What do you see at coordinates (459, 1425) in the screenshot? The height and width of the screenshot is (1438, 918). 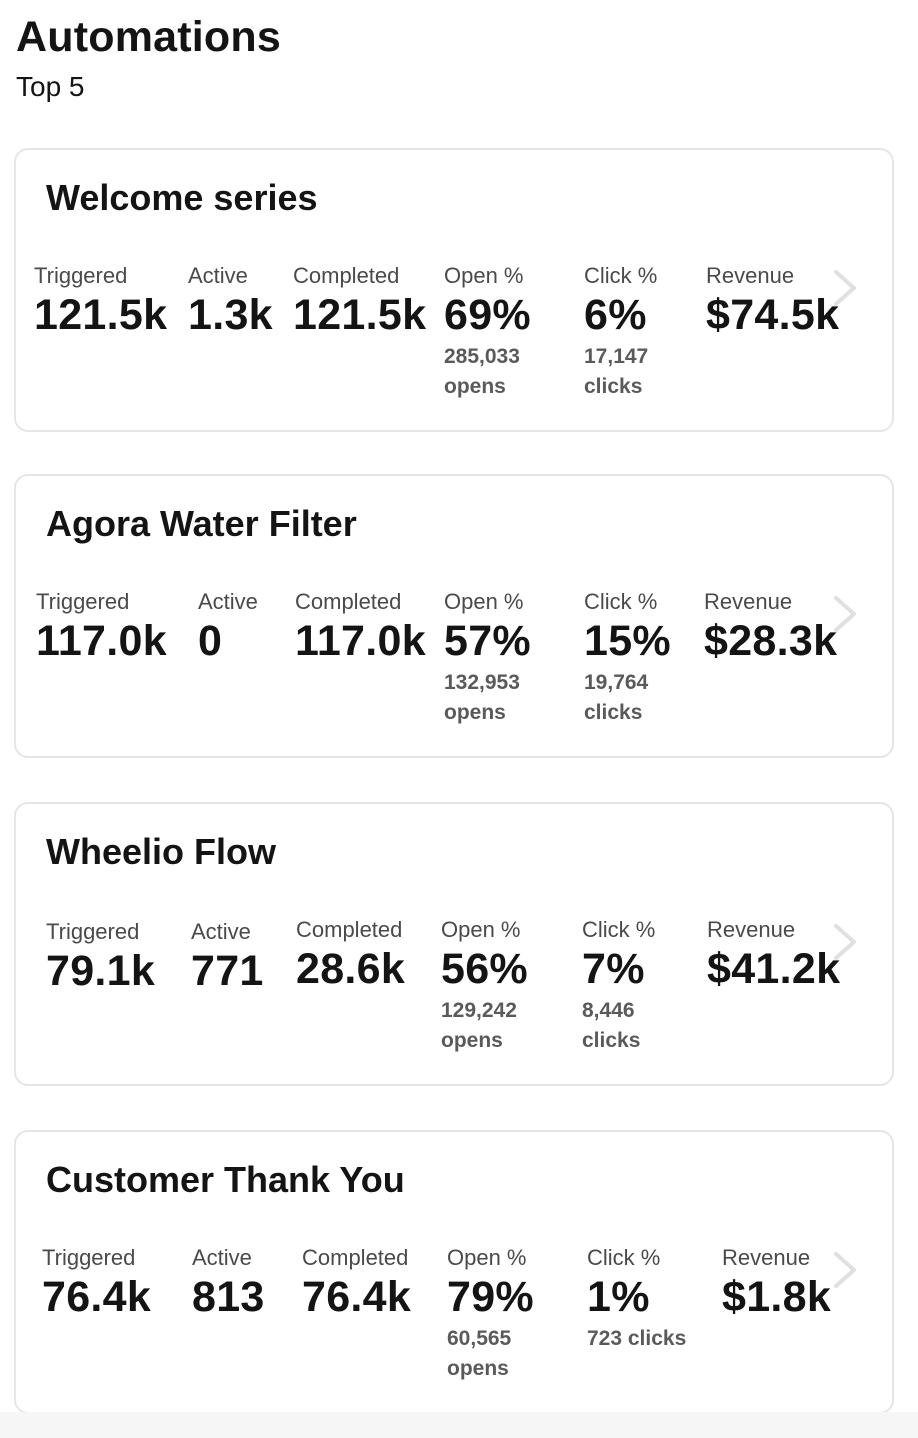 I see `bottom-strip` at bounding box center [459, 1425].